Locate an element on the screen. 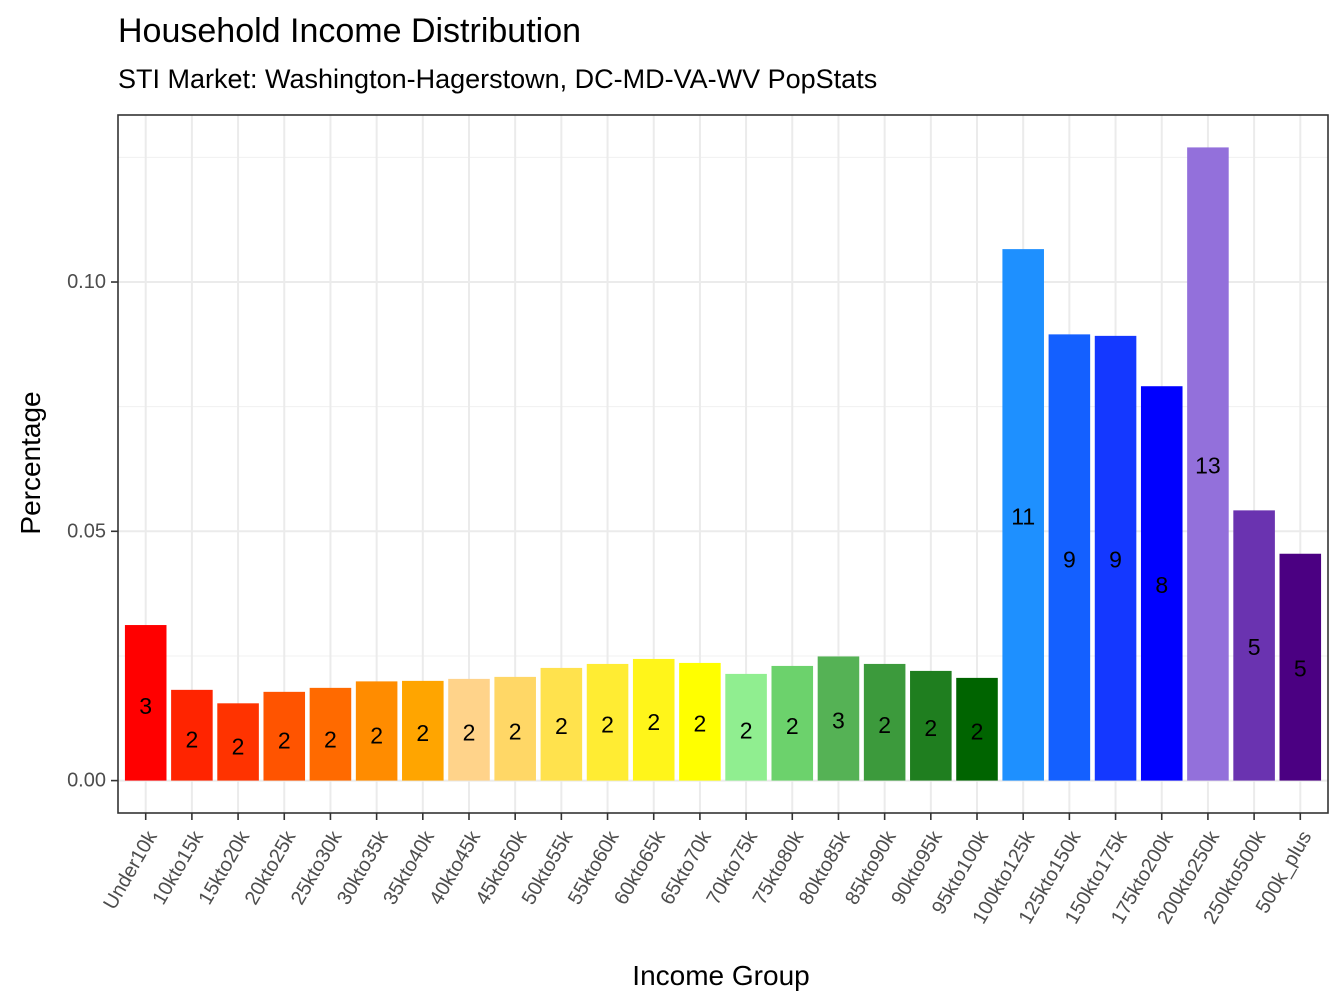  bar-40kto45k is located at coordinates (469, 729).